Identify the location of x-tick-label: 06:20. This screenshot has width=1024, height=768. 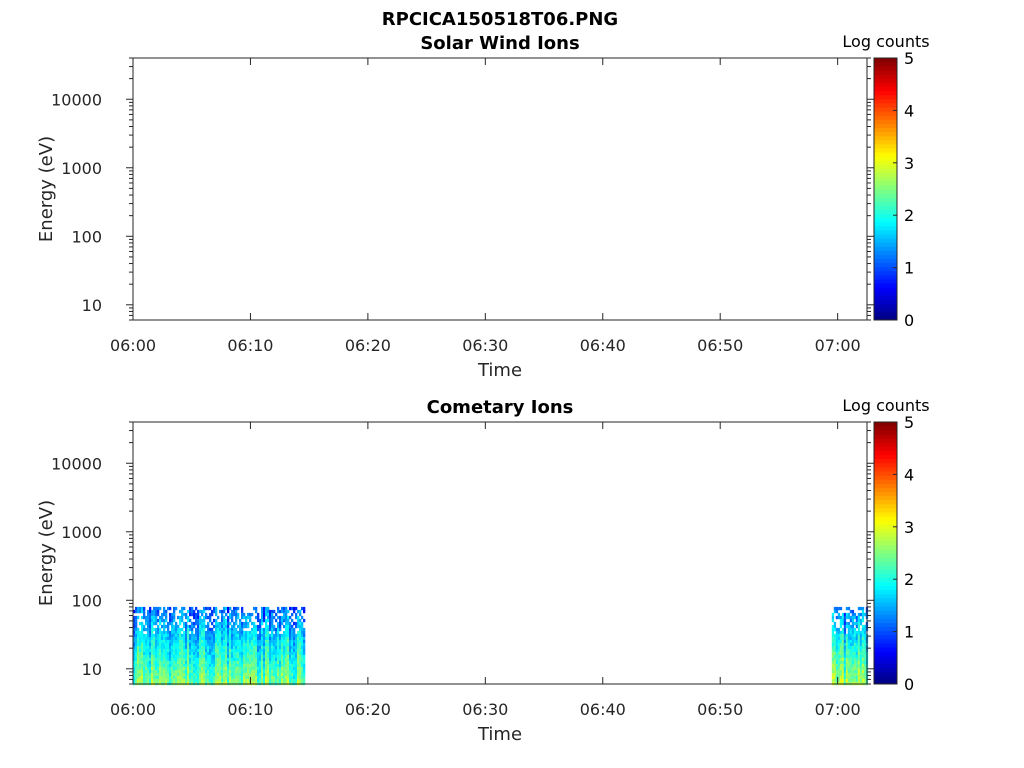
(368, 345).